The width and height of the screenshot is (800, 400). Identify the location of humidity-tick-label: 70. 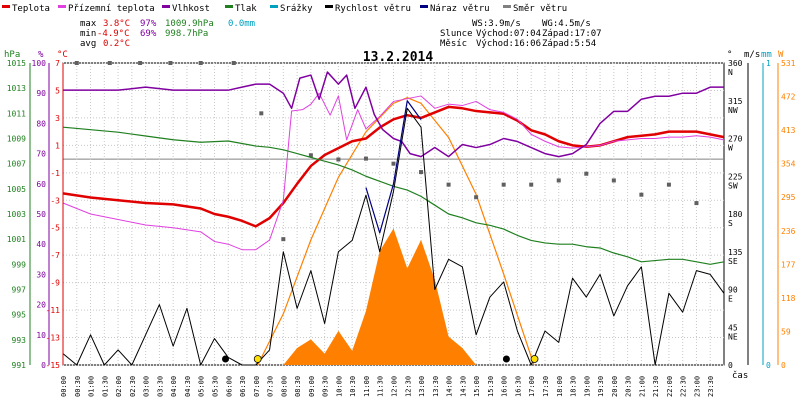
(41, 154).